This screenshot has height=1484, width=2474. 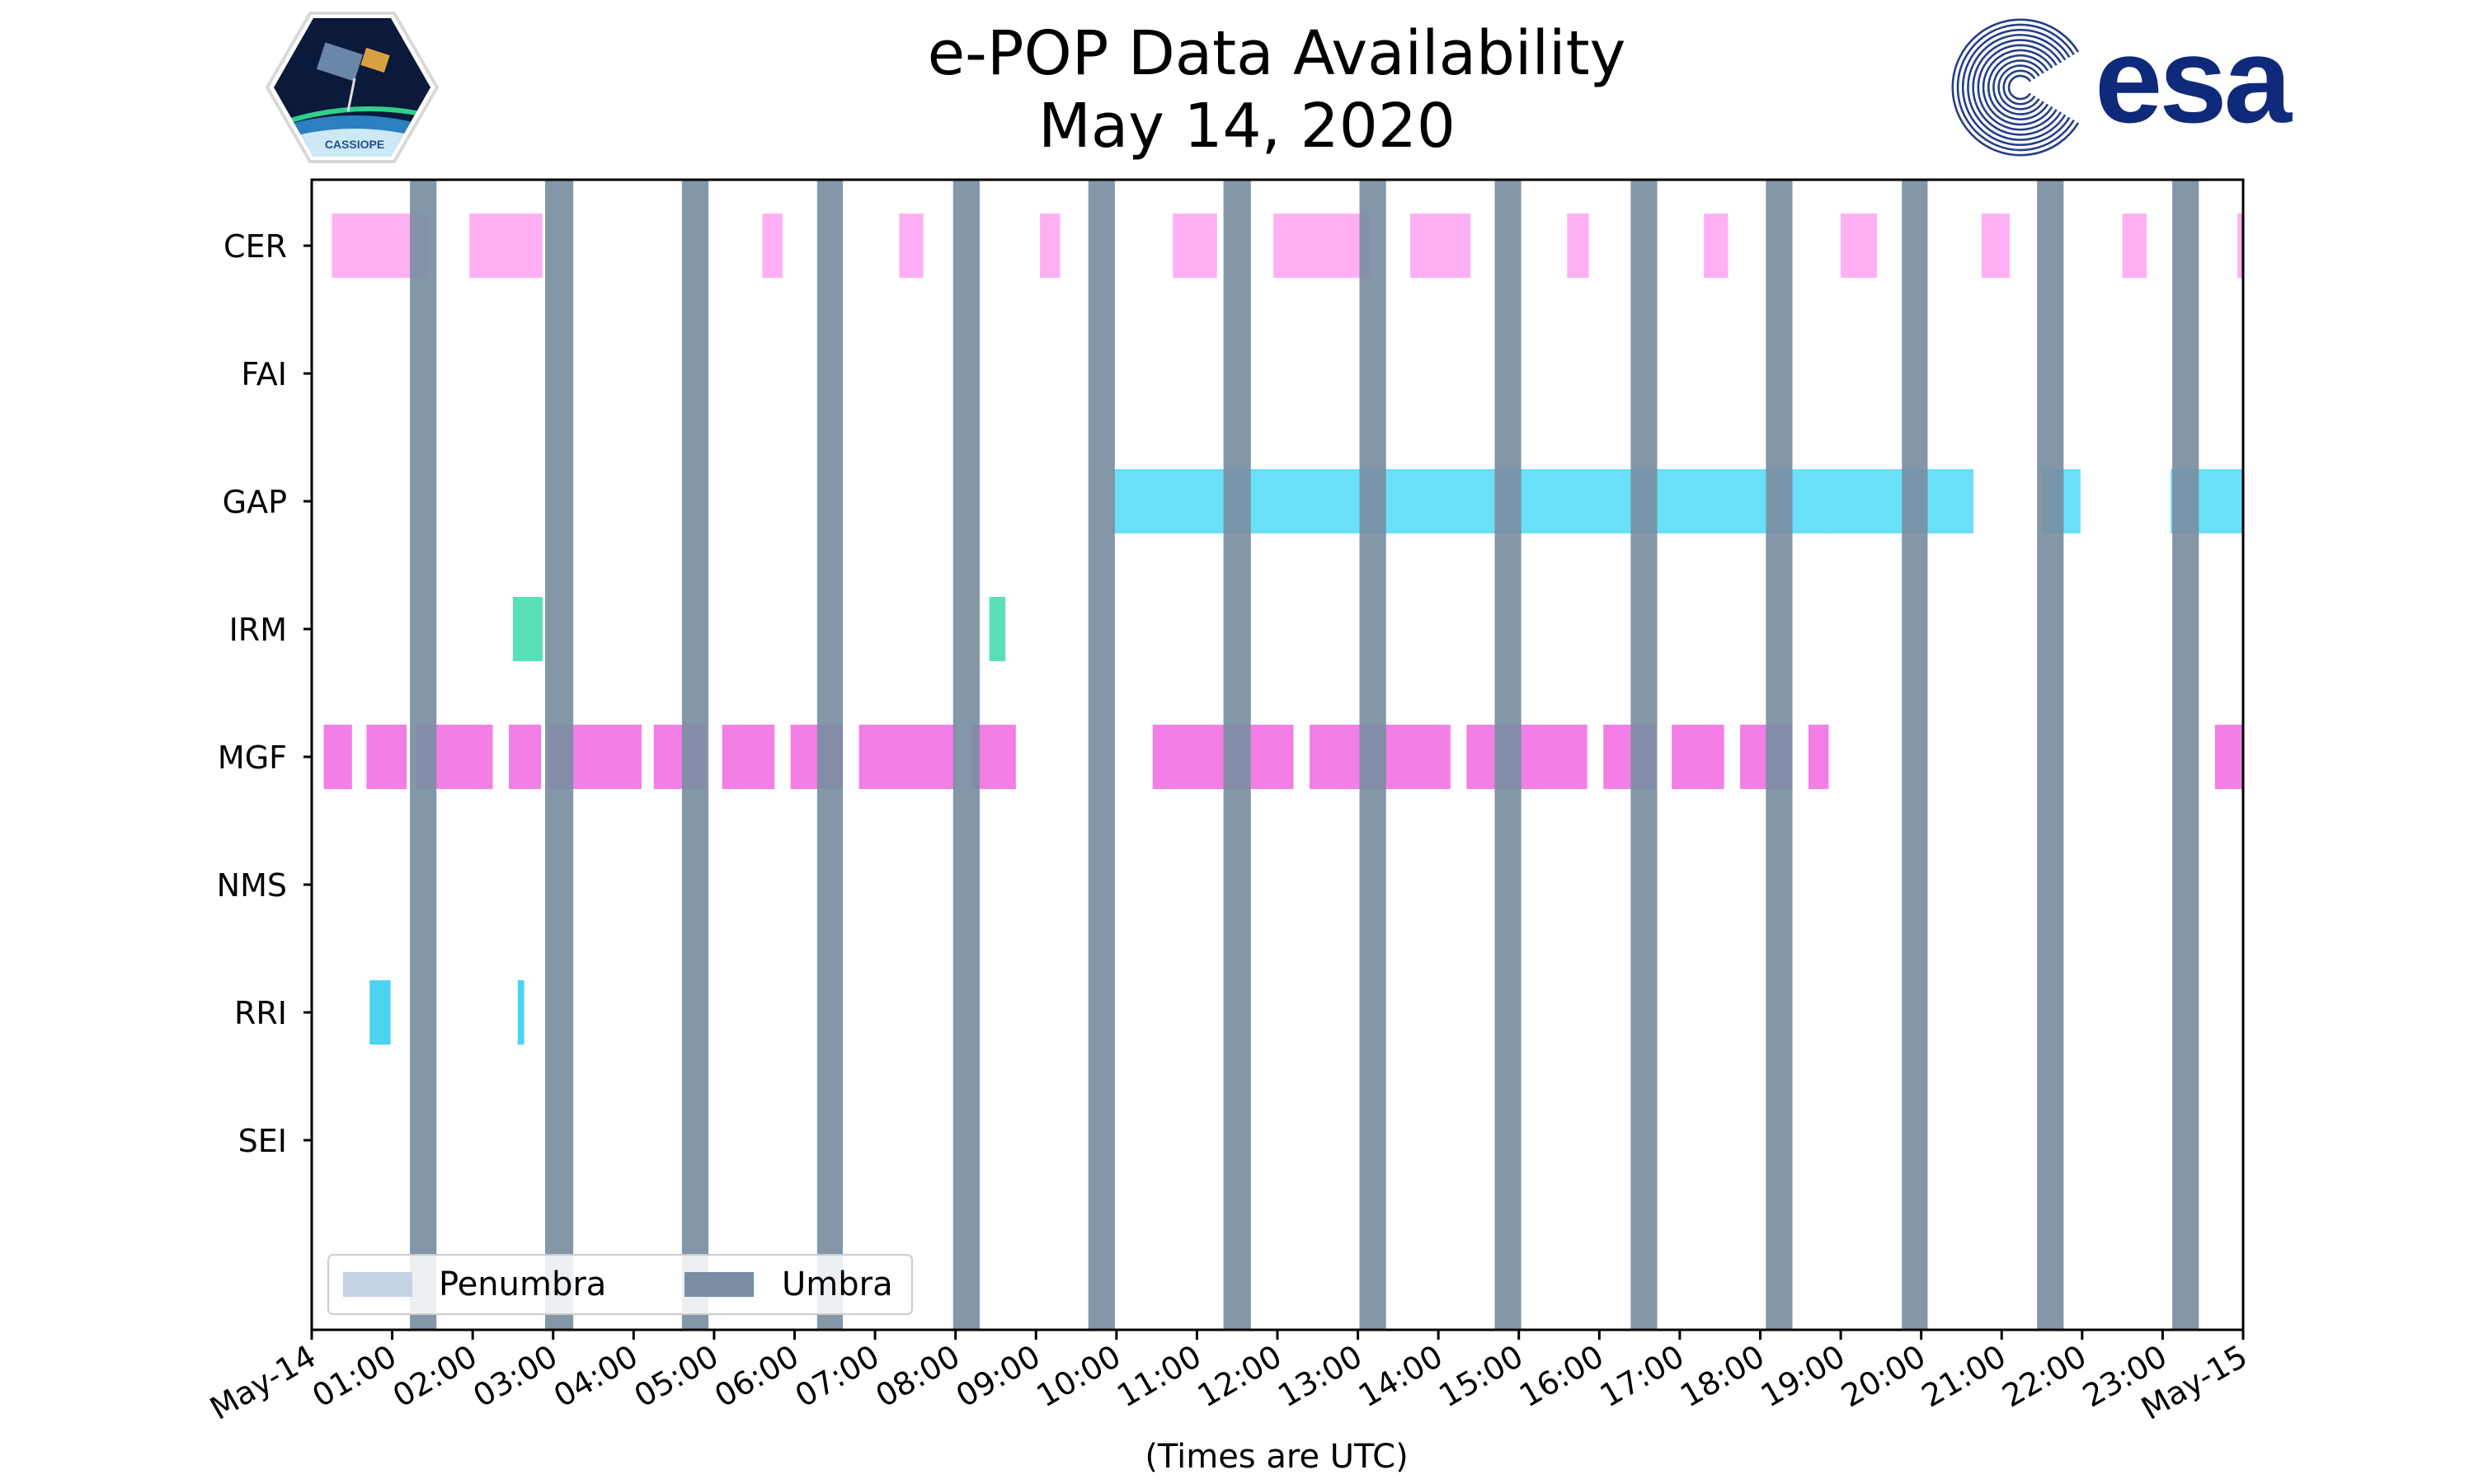 What do you see at coordinates (252, 758) in the screenshot?
I see `y-tick-label-mgf: MGF` at bounding box center [252, 758].